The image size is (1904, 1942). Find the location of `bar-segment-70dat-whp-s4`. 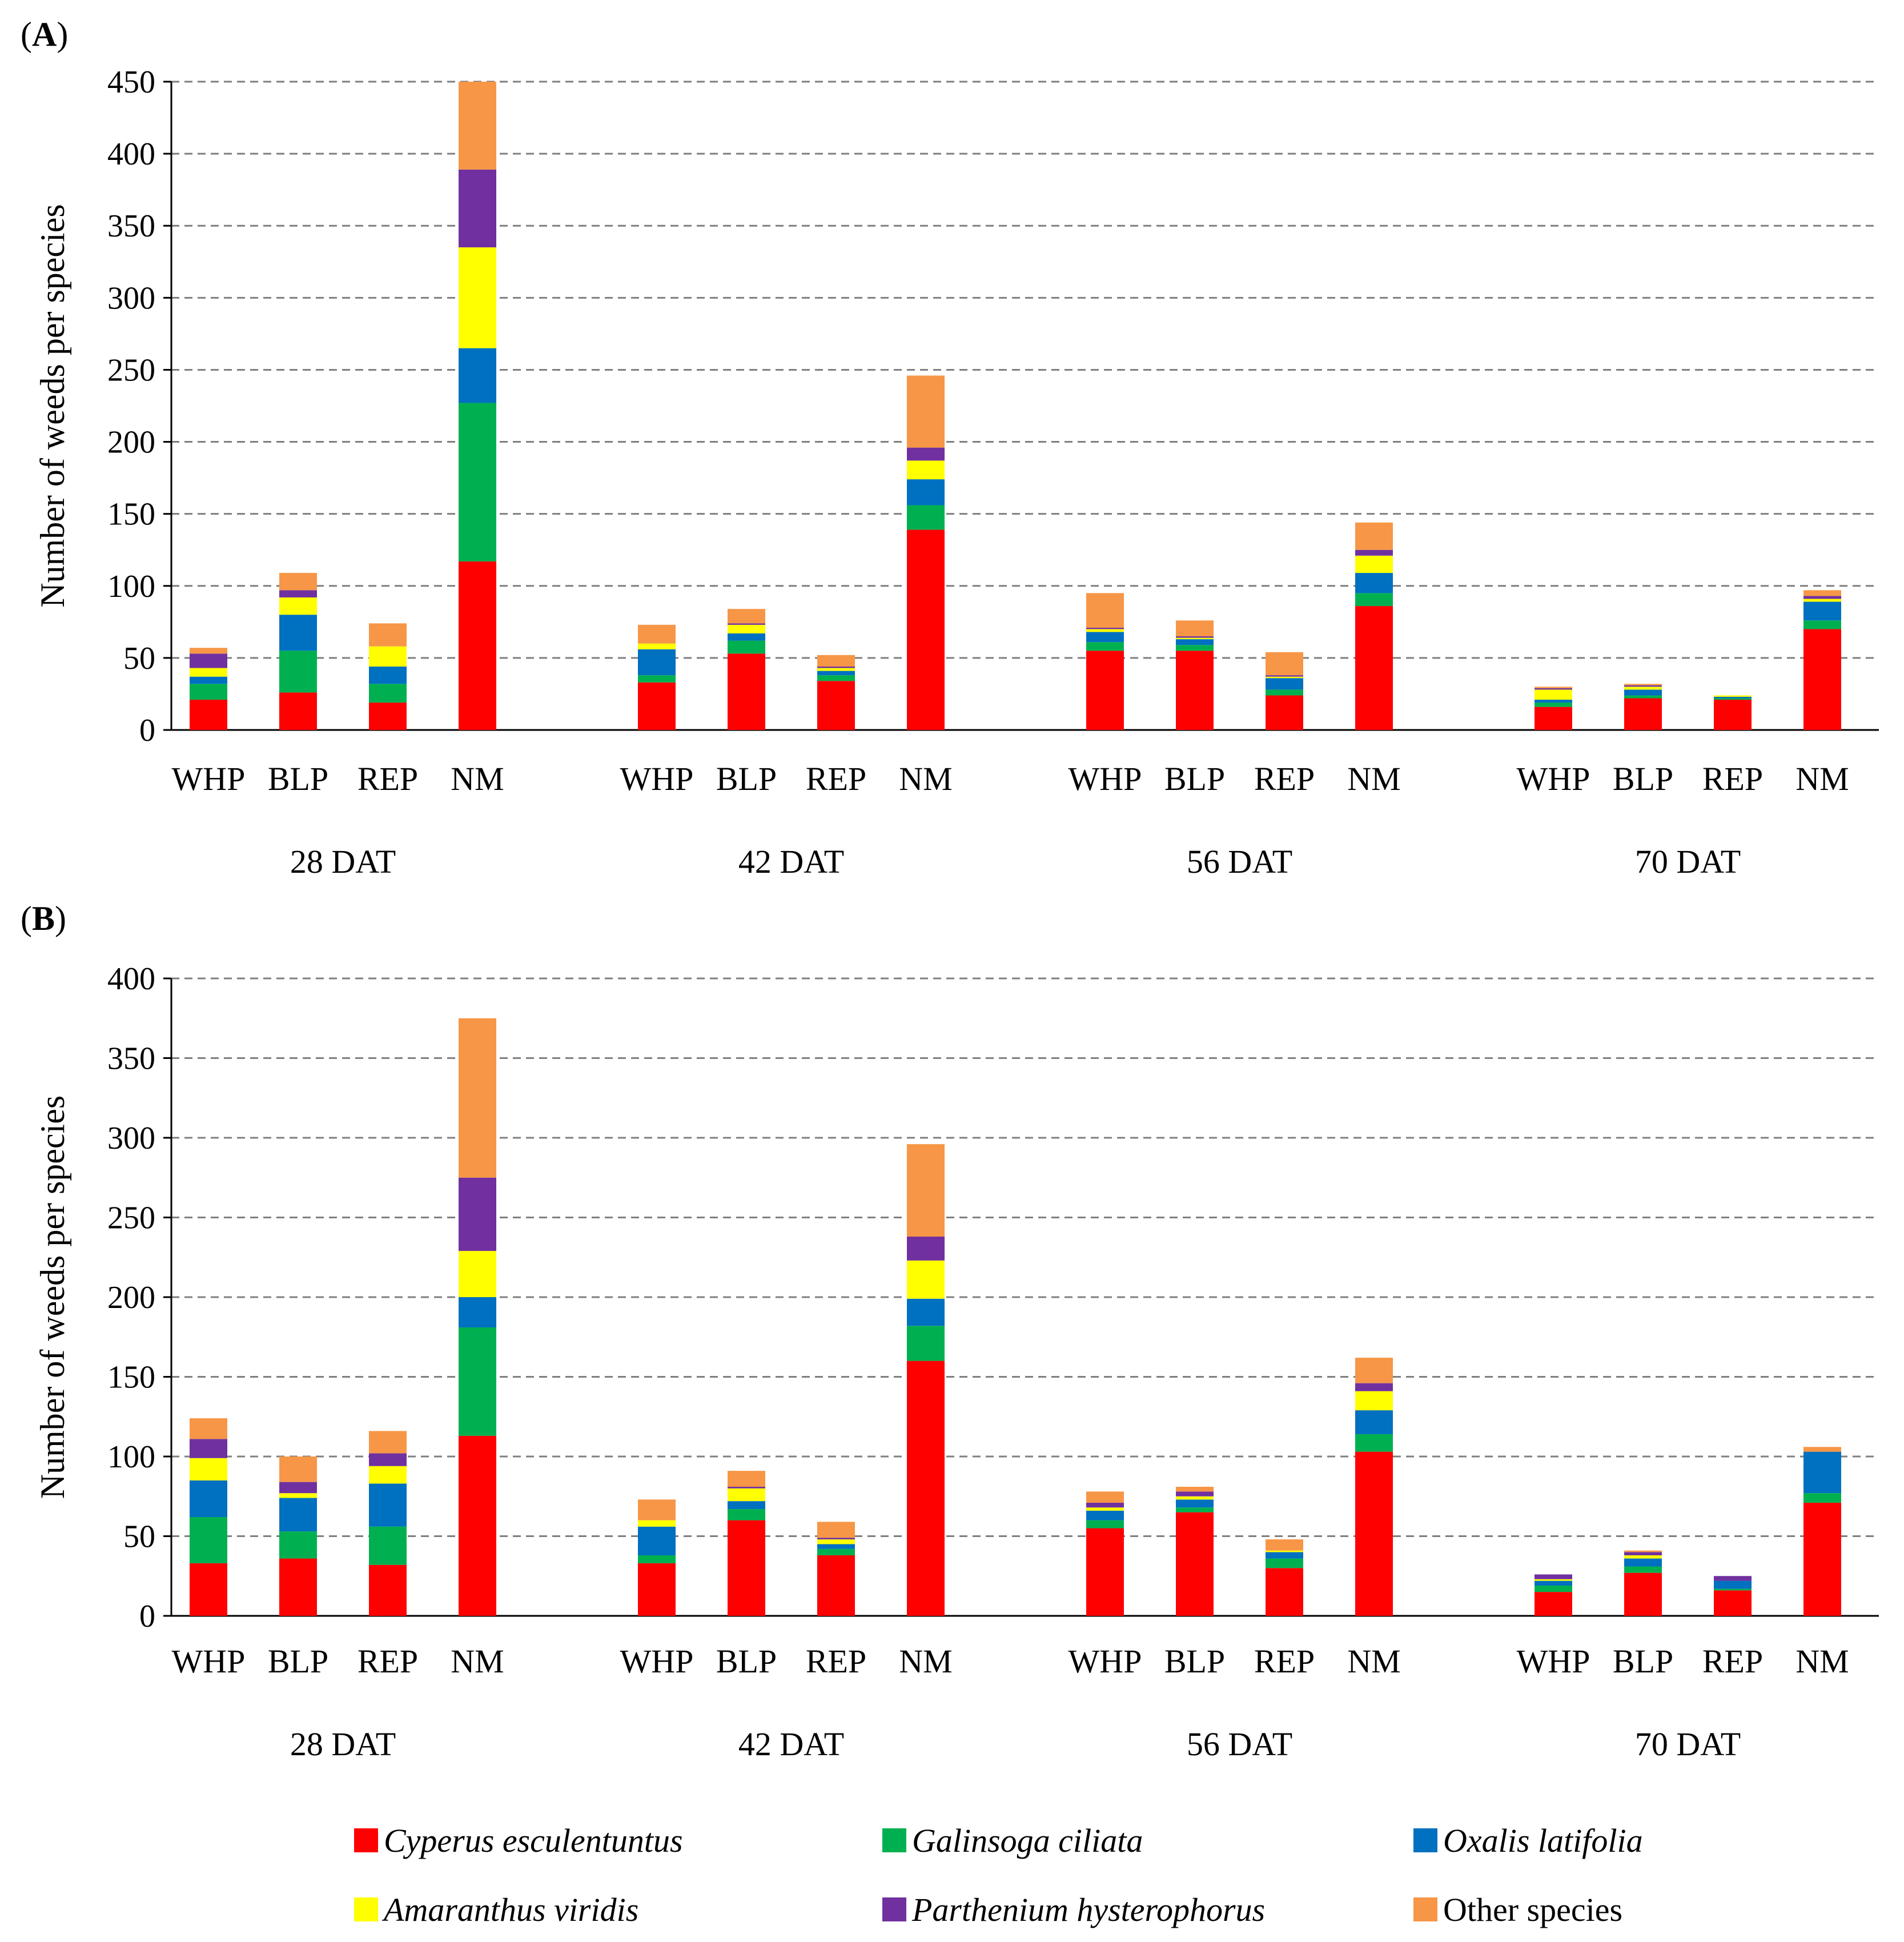

bar-segment-70dat-whp-s4 is located at coordinates (1554, 694).